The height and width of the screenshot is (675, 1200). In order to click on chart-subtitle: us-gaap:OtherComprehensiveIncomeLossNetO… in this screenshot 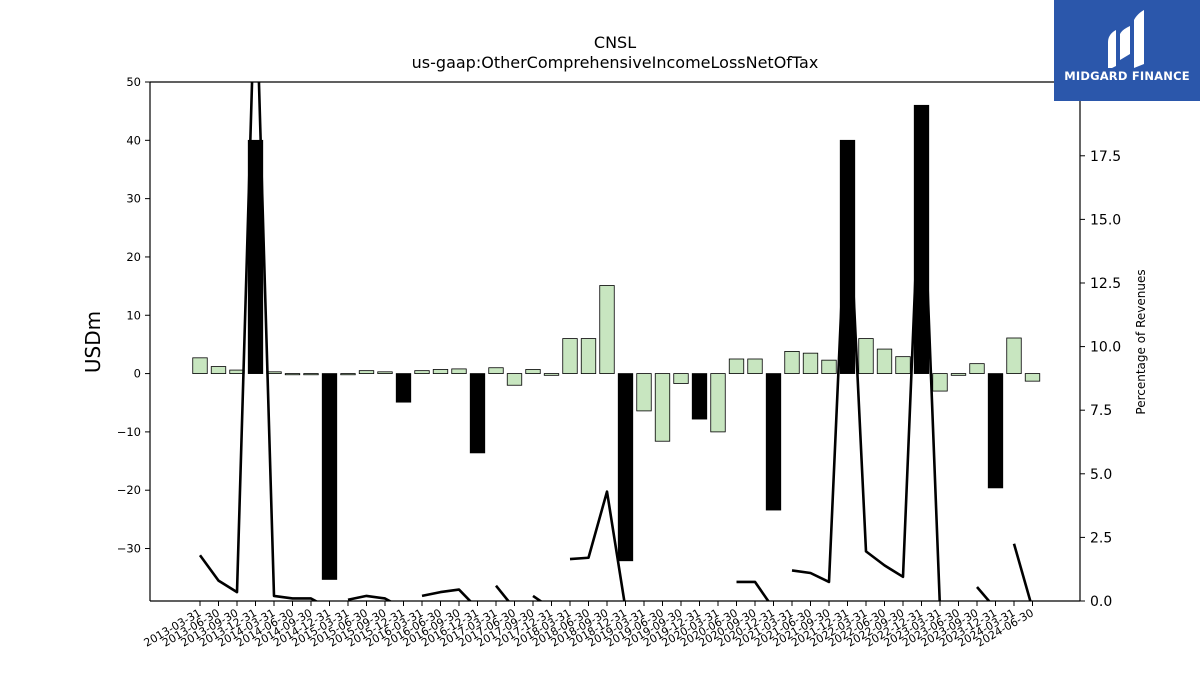, I will do `click(615, 62)`.